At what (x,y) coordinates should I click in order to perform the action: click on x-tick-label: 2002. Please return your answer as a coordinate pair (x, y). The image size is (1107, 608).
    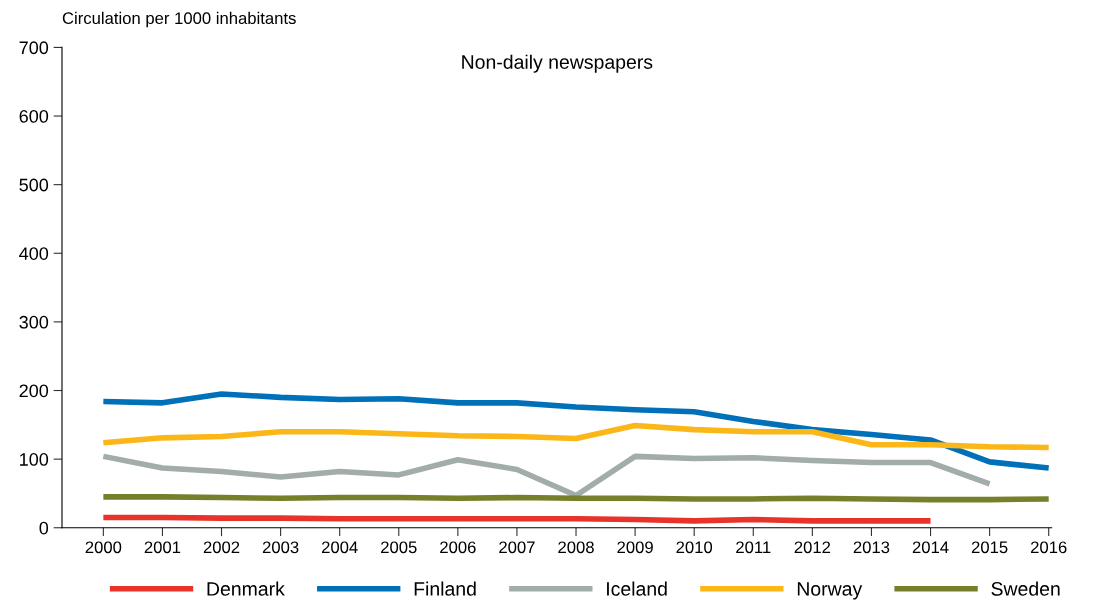
    Looking at the image, I should click on (221, 547).